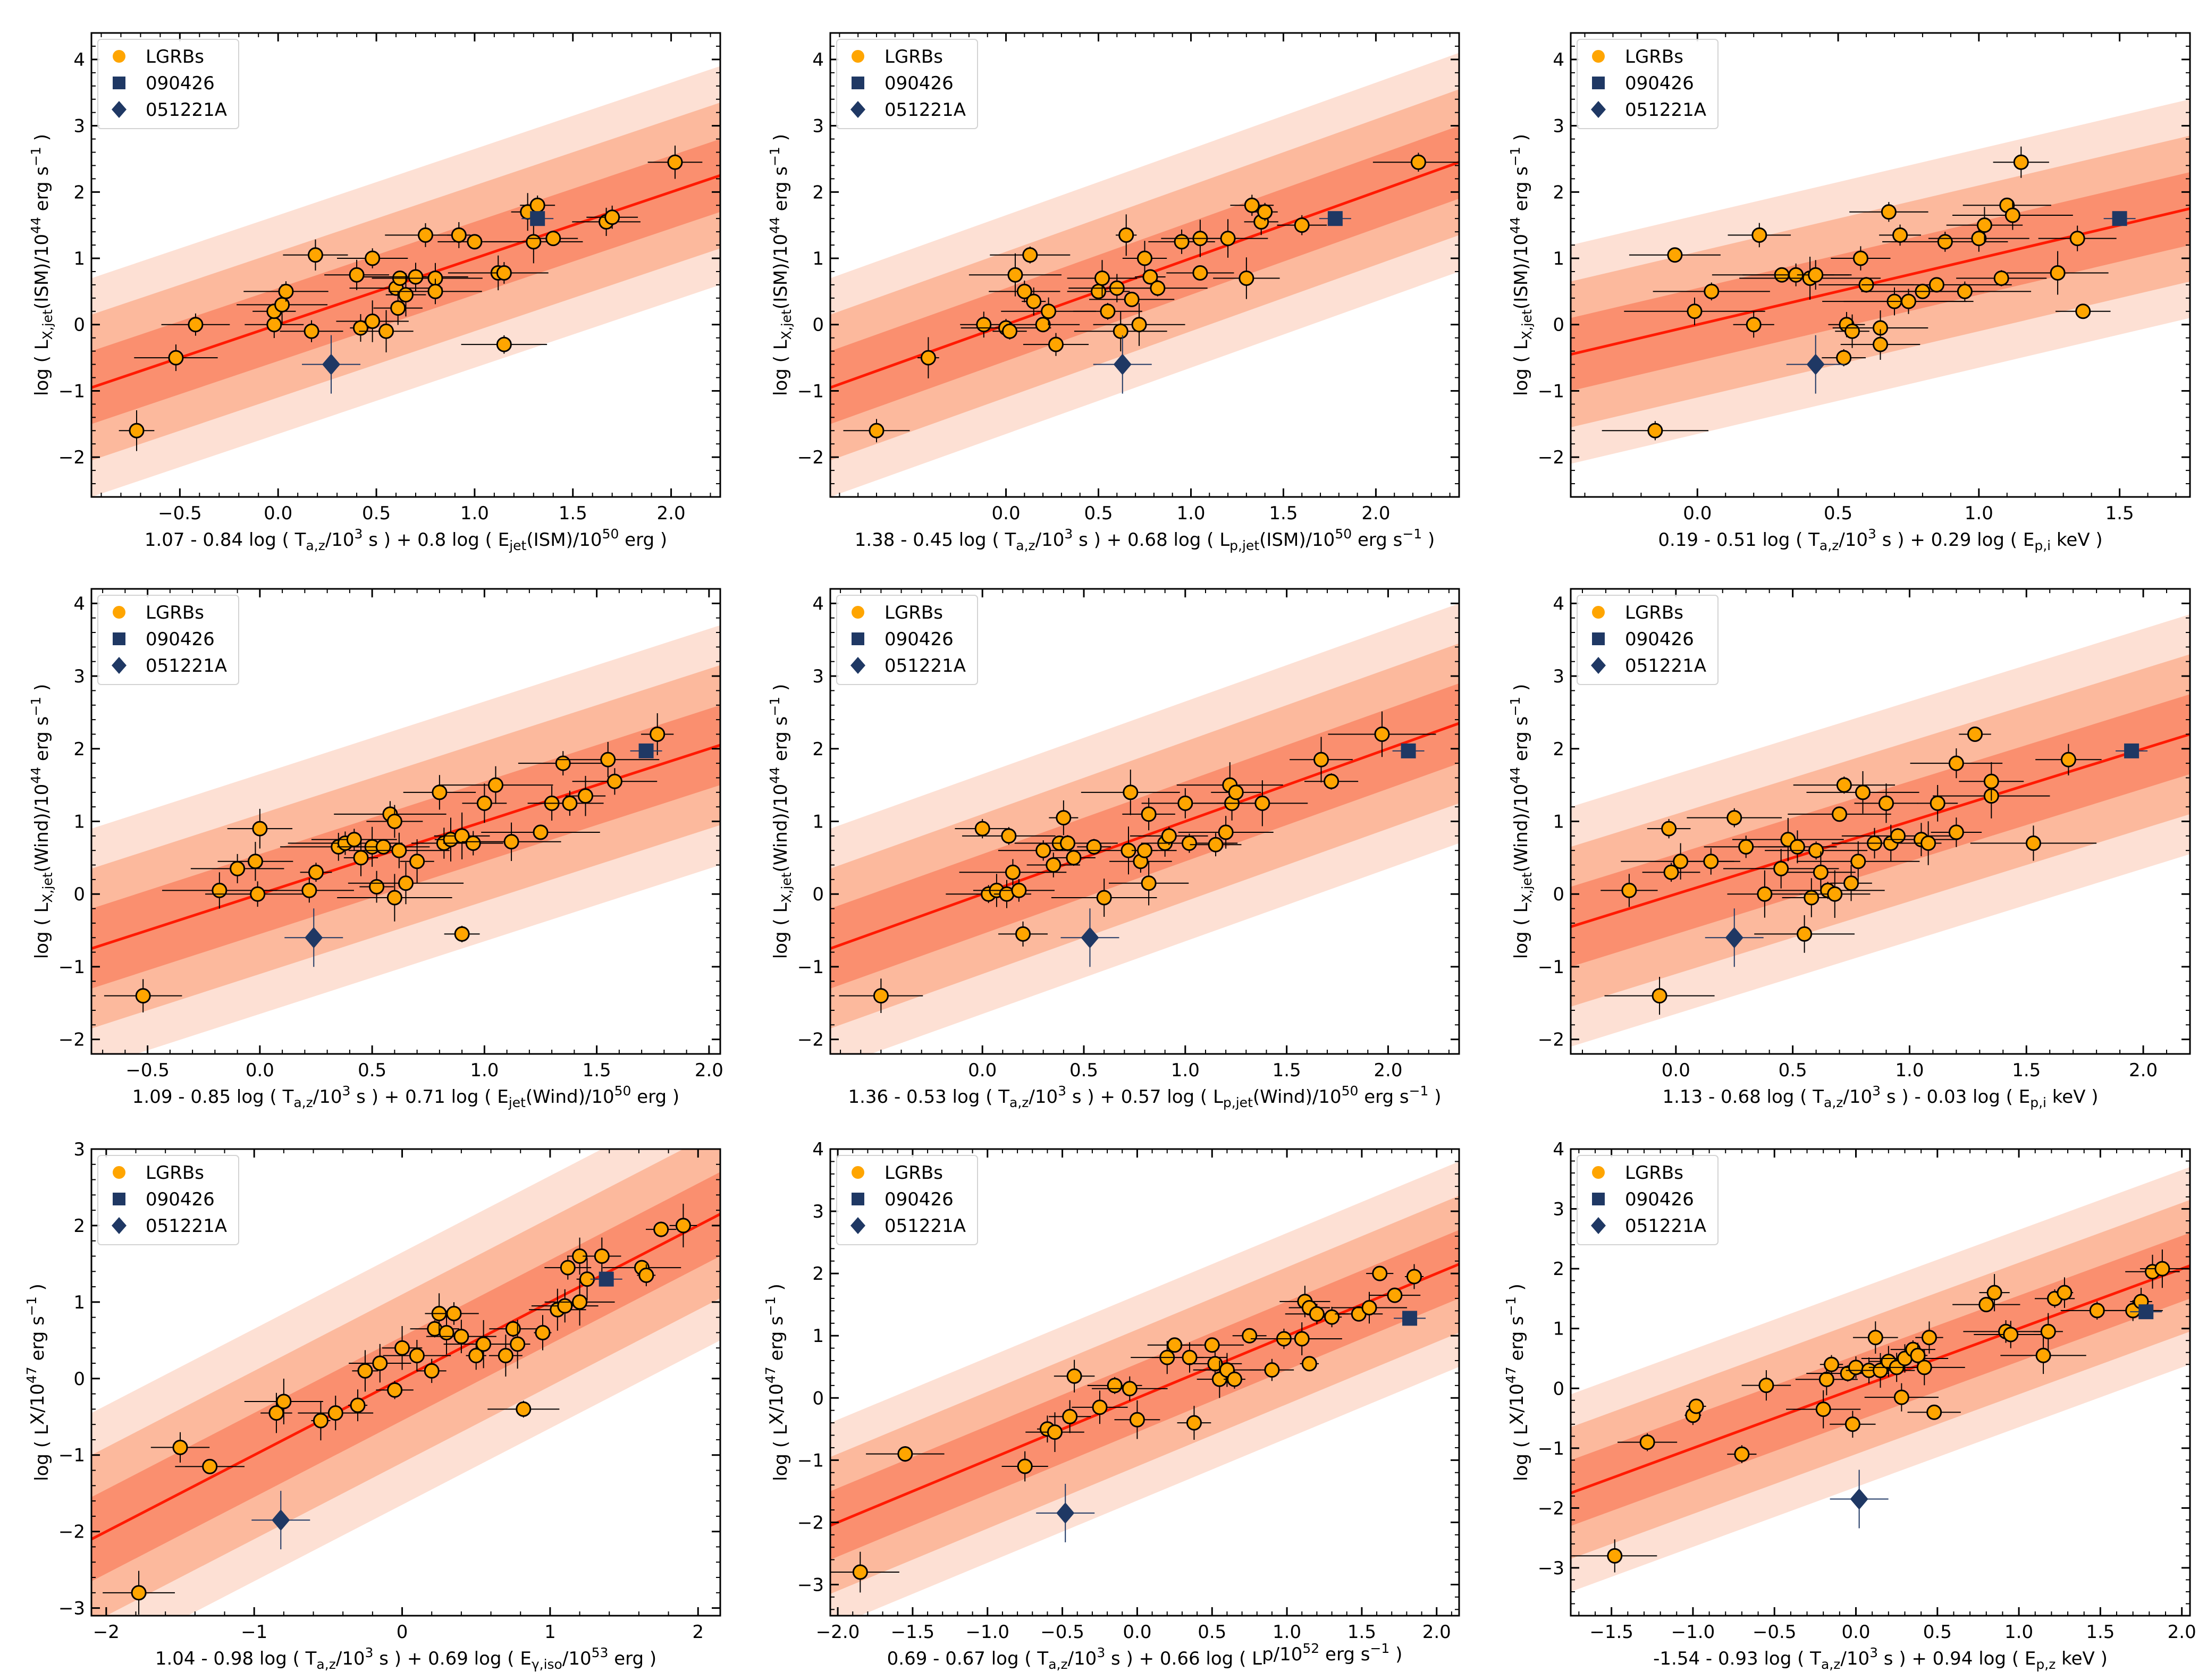  What do you see at coordinates (1881, 1380) in the screenshot?
I see `plot-area` at bounding box center [1881, 1380].